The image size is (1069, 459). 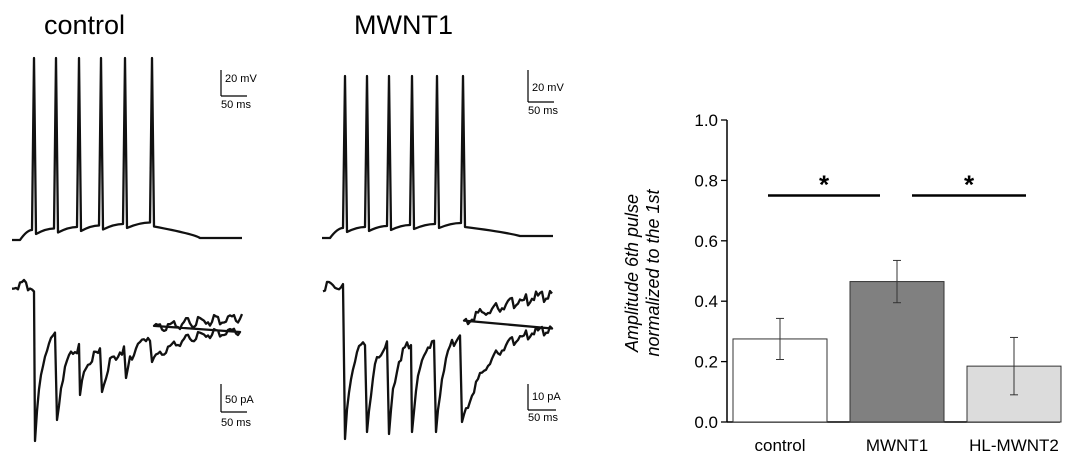 I want to click on bar, so click(x=897, y=352).